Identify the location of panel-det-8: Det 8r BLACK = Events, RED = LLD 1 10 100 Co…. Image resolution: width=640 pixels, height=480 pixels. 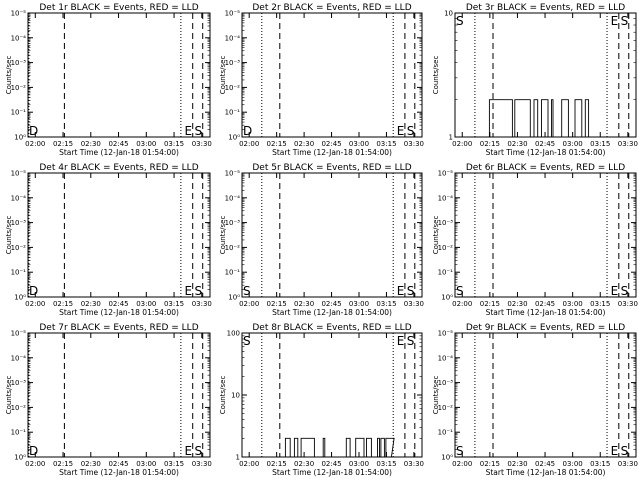
(321, 400).